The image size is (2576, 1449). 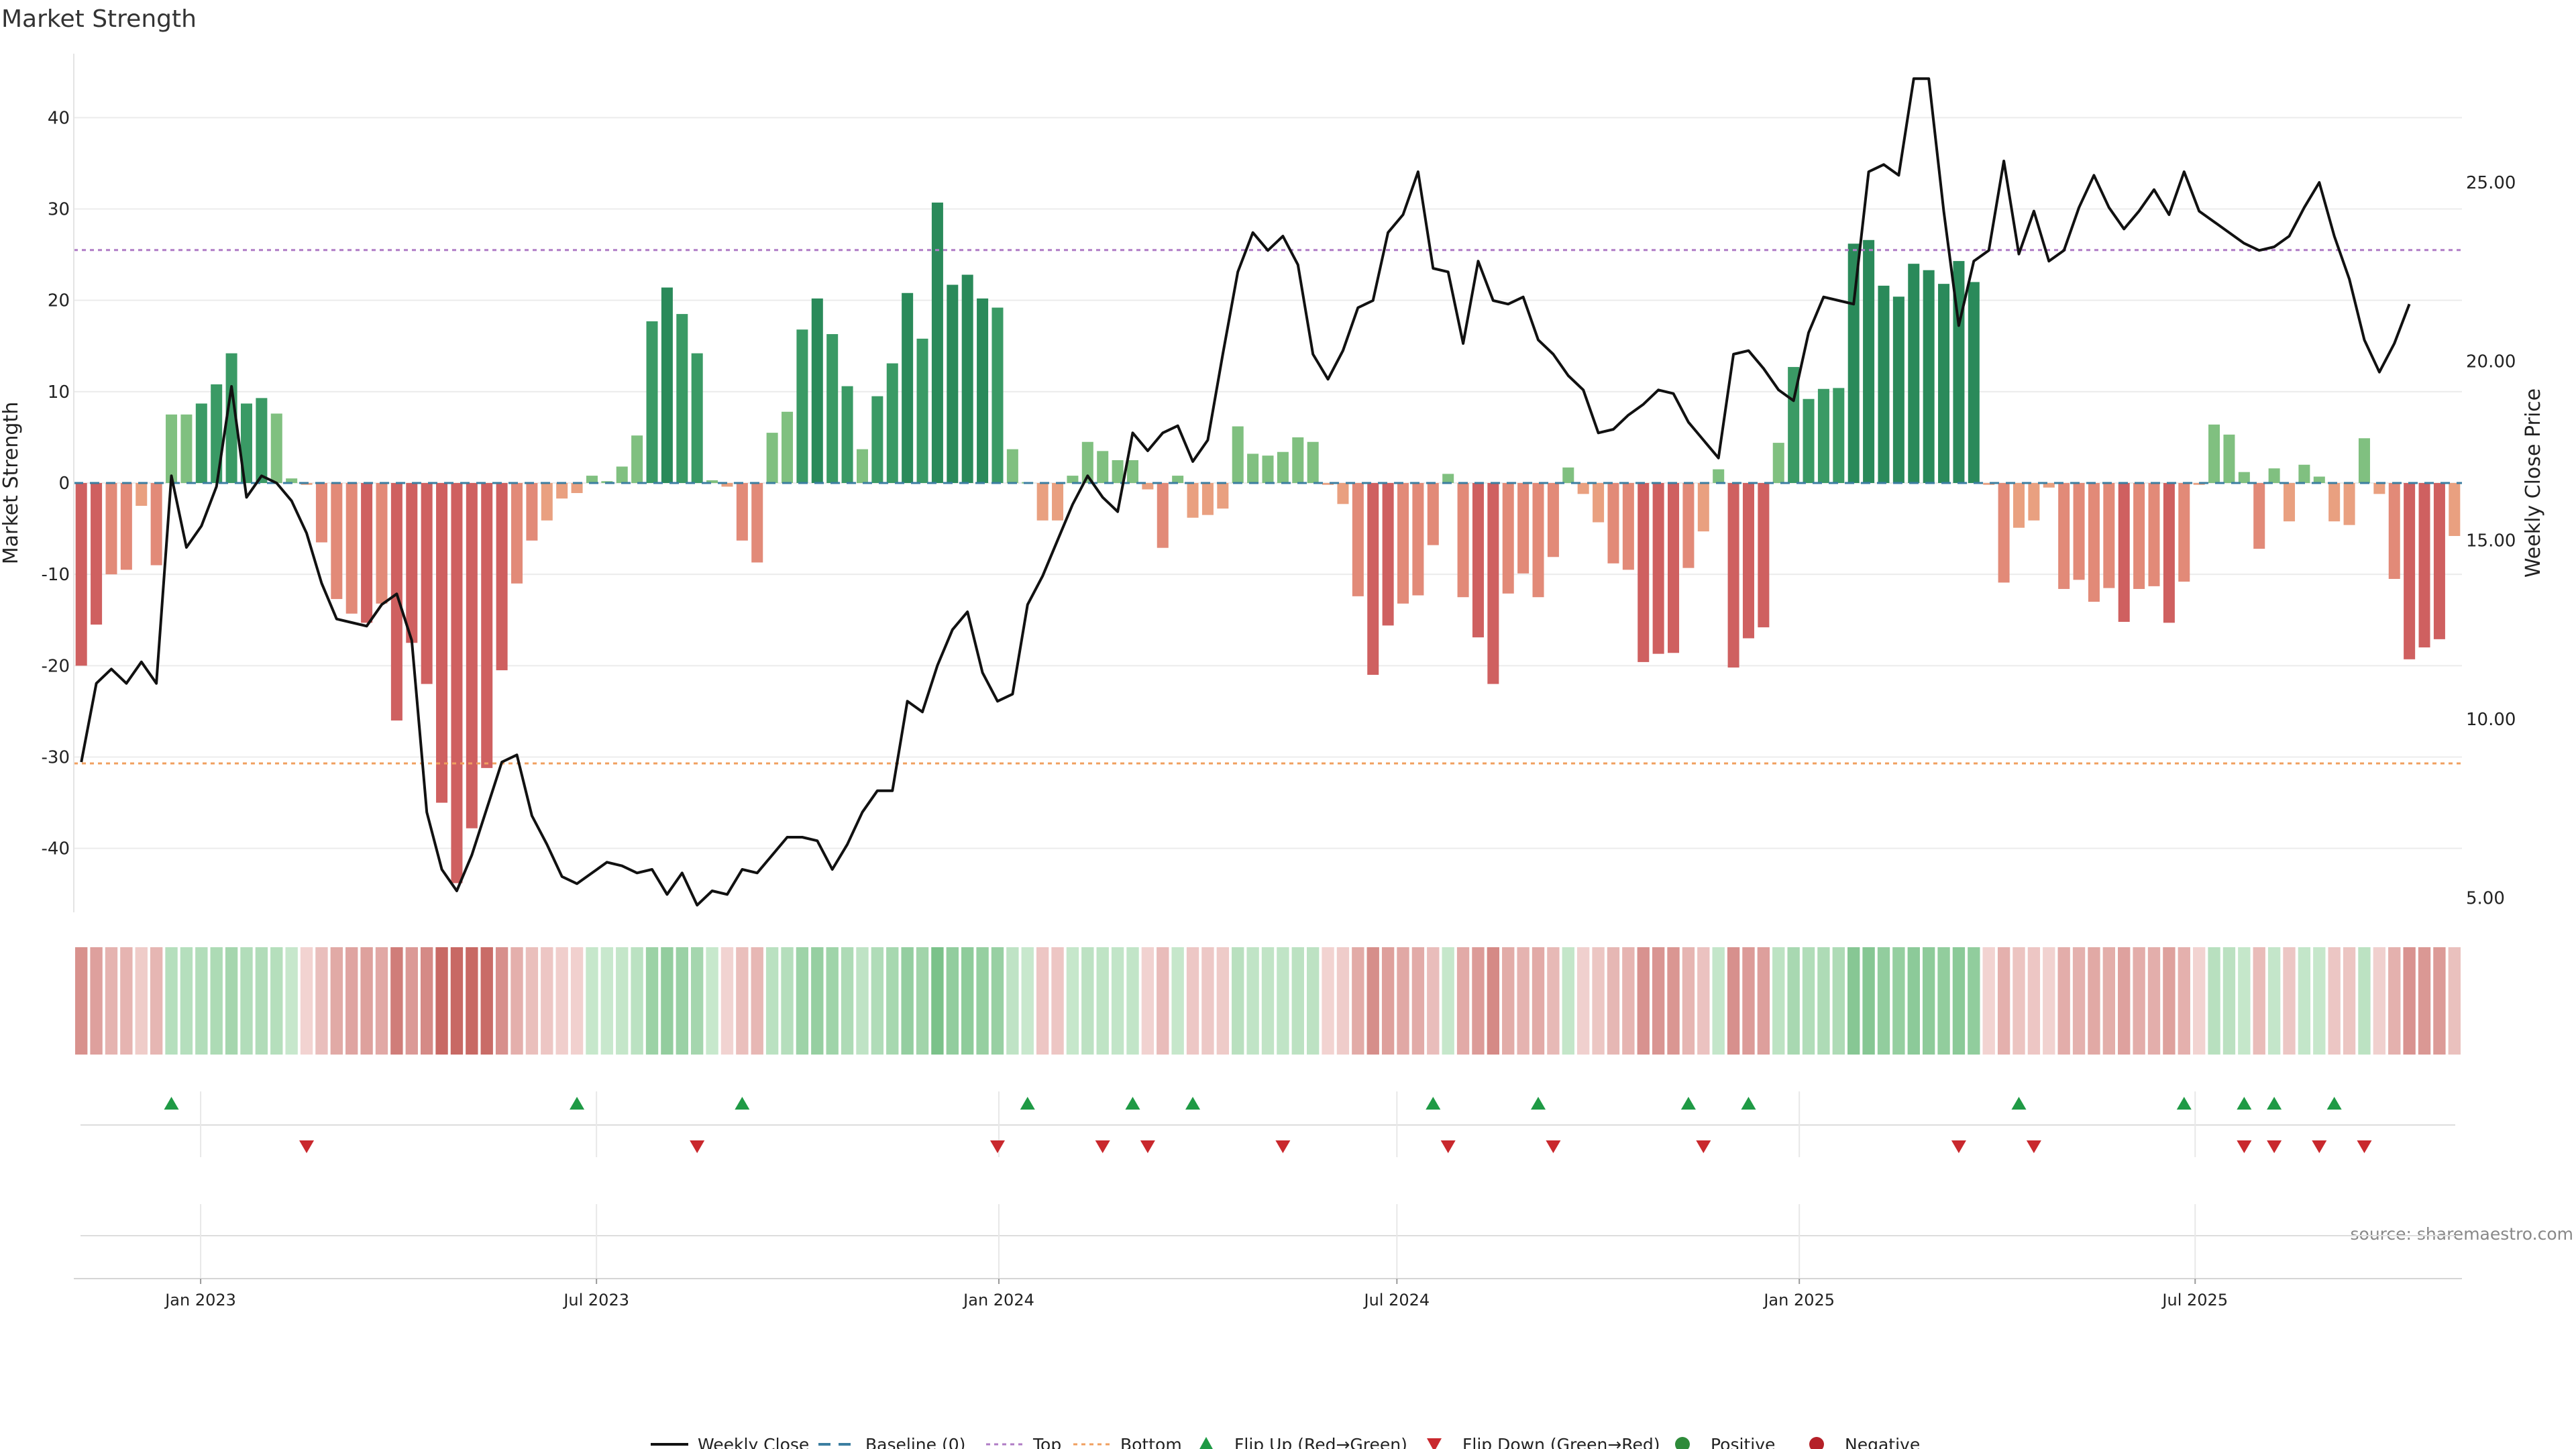 What do you see at coordinates (2194, 1300) in the screenshot?
I see `x-tick-label: Jul 2025` at bounding box center [2194, 1300].